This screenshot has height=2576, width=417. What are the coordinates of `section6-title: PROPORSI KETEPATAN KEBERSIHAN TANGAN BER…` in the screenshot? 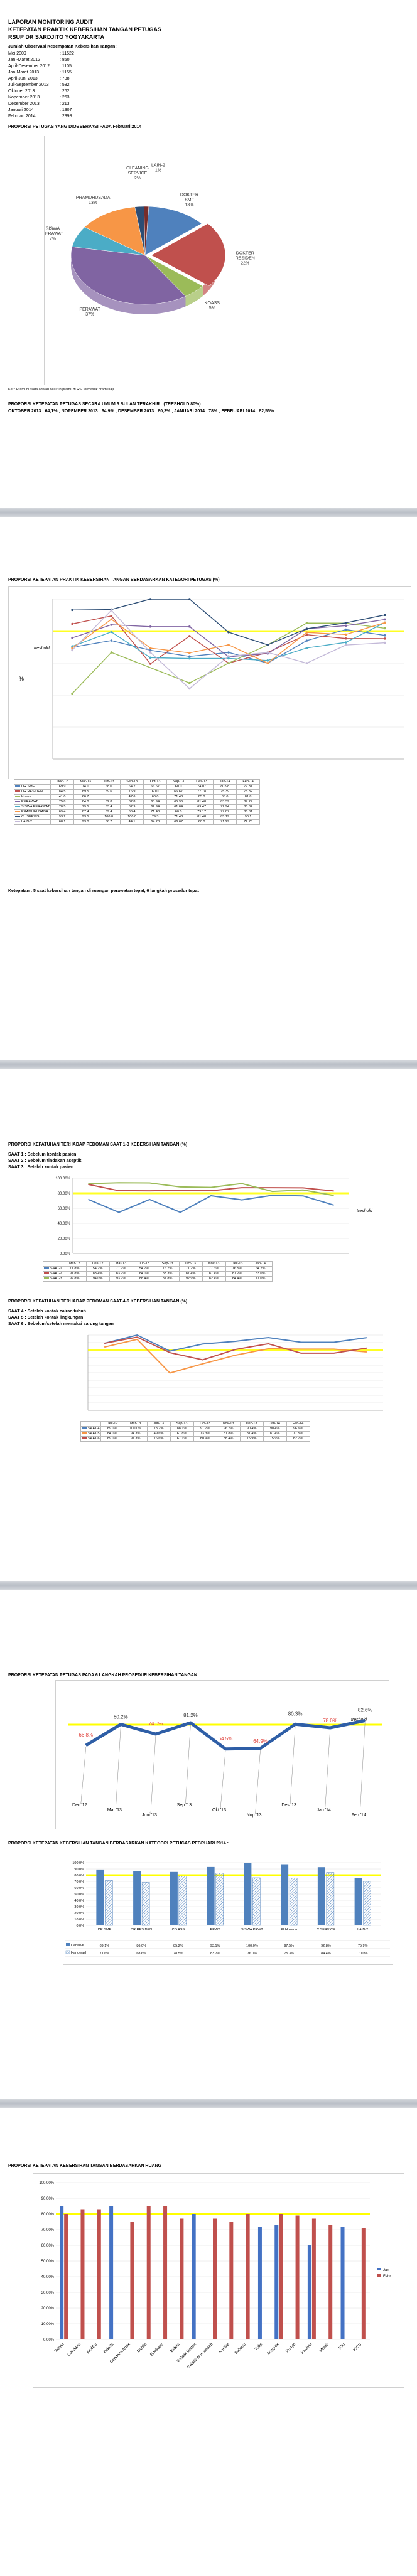 It's located at (119, 1844).